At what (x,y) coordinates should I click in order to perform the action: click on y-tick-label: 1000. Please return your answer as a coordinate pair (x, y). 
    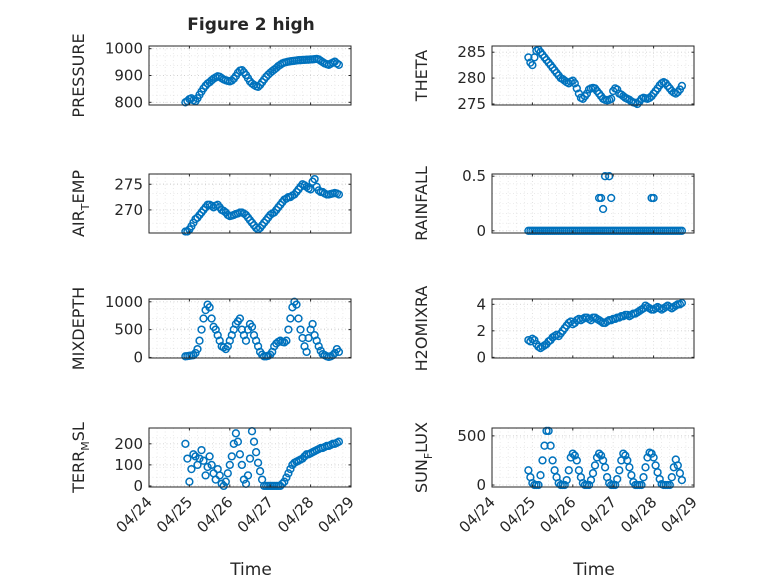
    Looking at the image, I should click on (124, 302).